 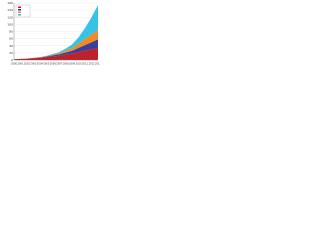 What do you see at coordinates (10, 24) in the screenshot?
I see `y-tick-label: 100` at bounding box center [10, 24].